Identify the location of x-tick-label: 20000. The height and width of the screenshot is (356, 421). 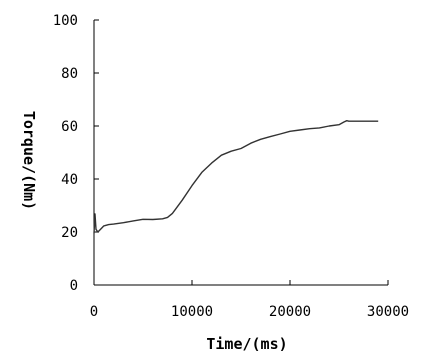
(290, 312).